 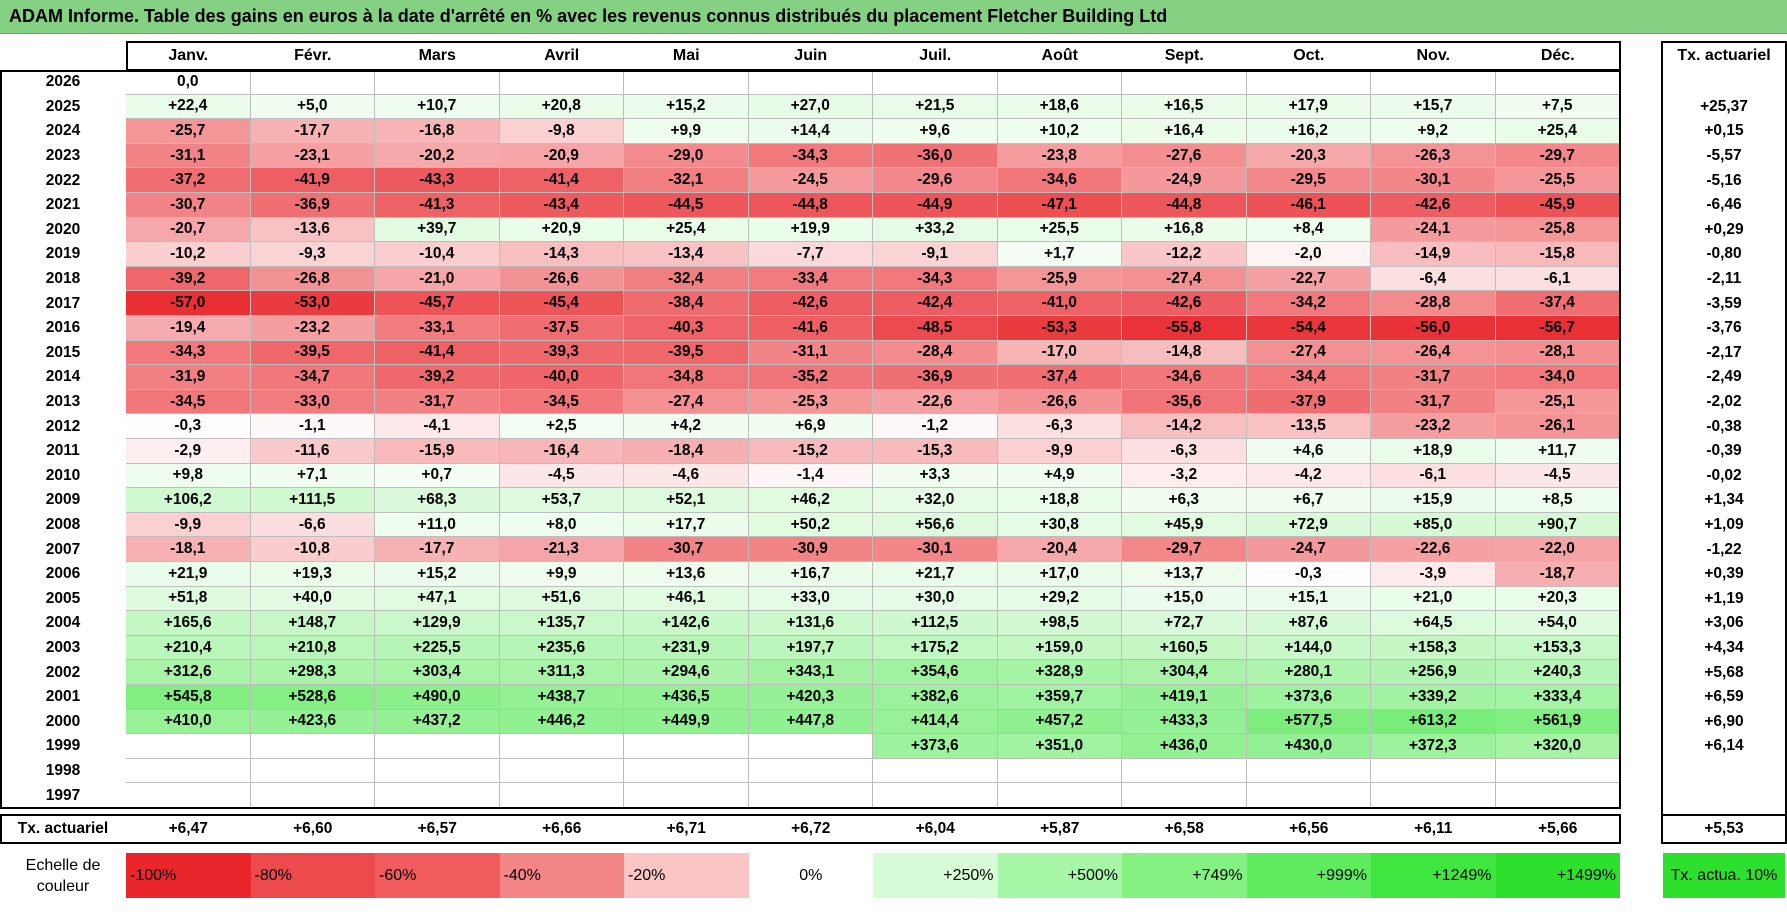 I want to click on heatmap-cell: +294,6, so click(x=686, y=672).